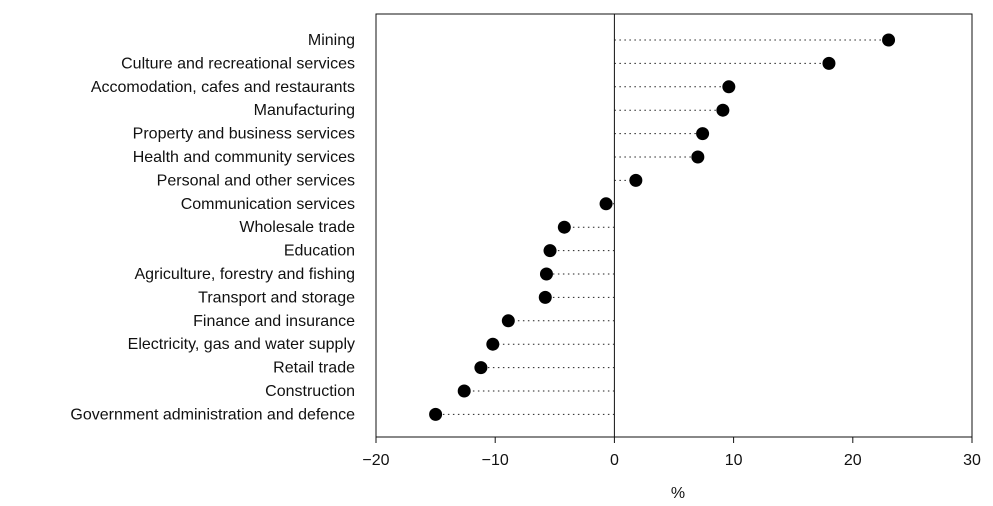  What do you see at coordinates (310, 391) in the screenshot?
I see `category-label: Construction` at bounding box center [310, 391].